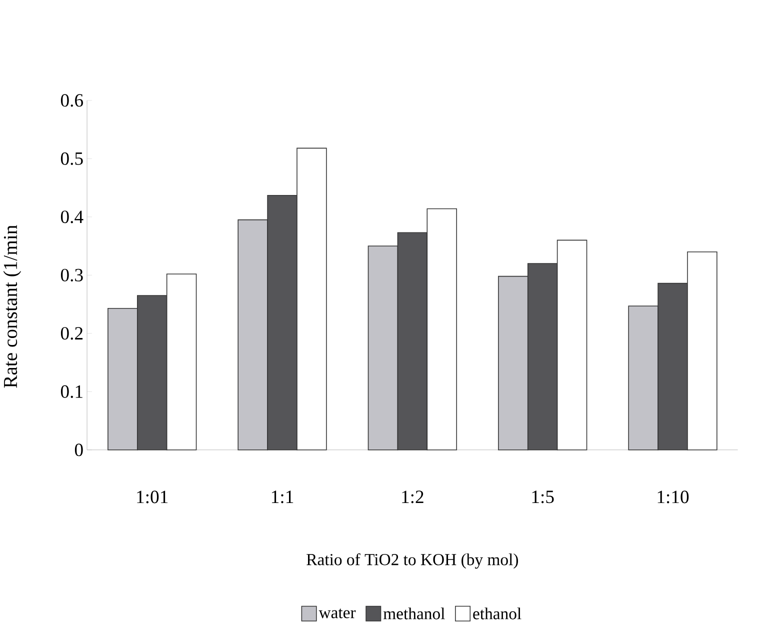 The width and height of the screenshot is (769, 625). Describe the element at coordinates (152, 497) in the screenshot. I see `x-tick-label: 1:01` at that location.